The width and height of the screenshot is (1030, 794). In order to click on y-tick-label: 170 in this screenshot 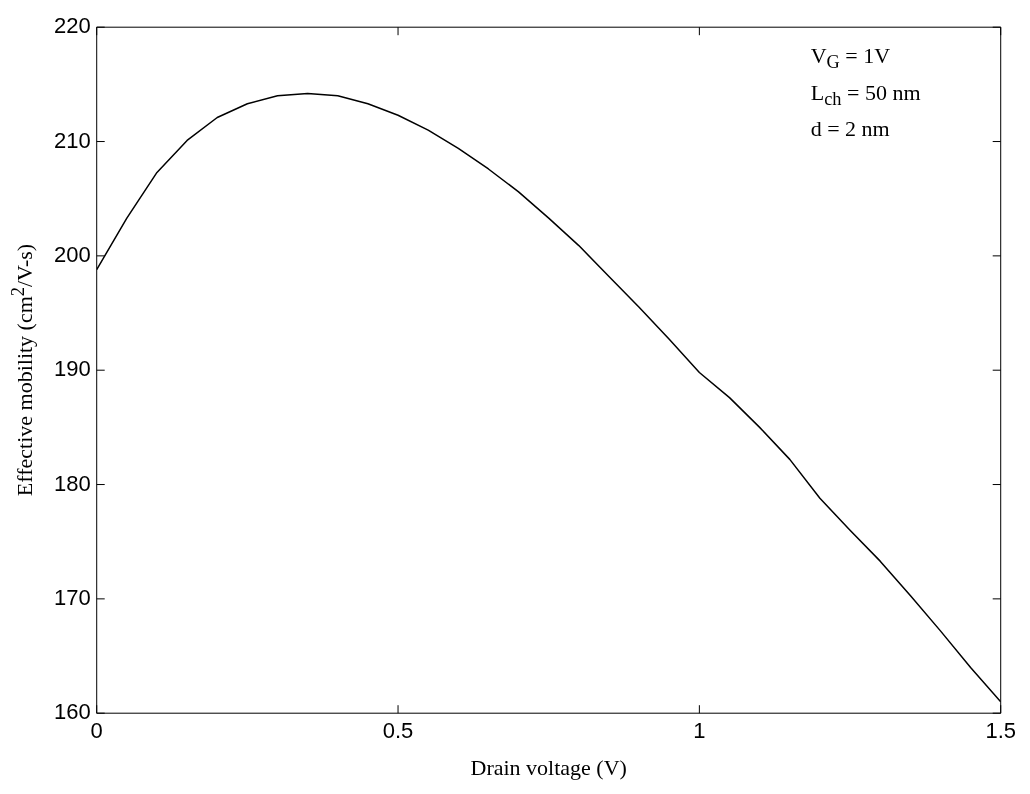, I will do `click(72, 597)`.